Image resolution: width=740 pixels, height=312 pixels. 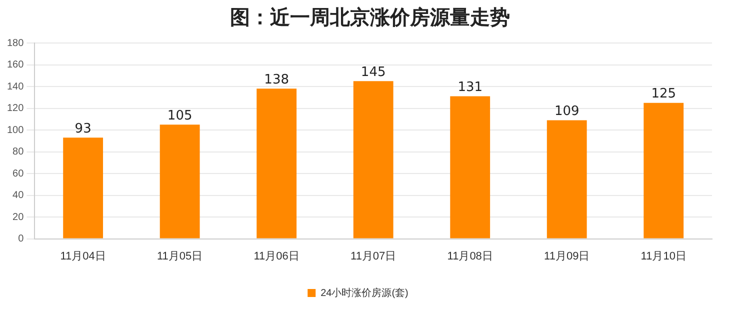 I want to click on y-tick-label: 0, so click(x=21, y=239).